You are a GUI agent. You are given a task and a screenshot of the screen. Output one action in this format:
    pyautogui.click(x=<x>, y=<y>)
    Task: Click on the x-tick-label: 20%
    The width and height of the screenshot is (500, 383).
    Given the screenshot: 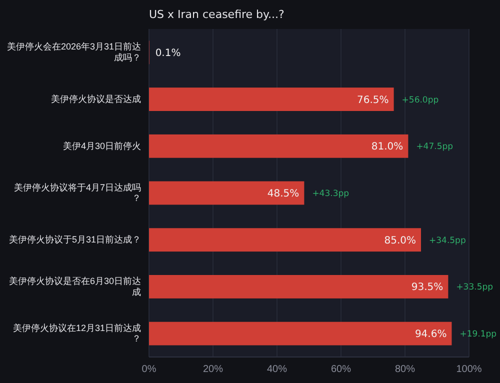 What is the action you would take?
    pyautogui.click(x=213, y=370)
    